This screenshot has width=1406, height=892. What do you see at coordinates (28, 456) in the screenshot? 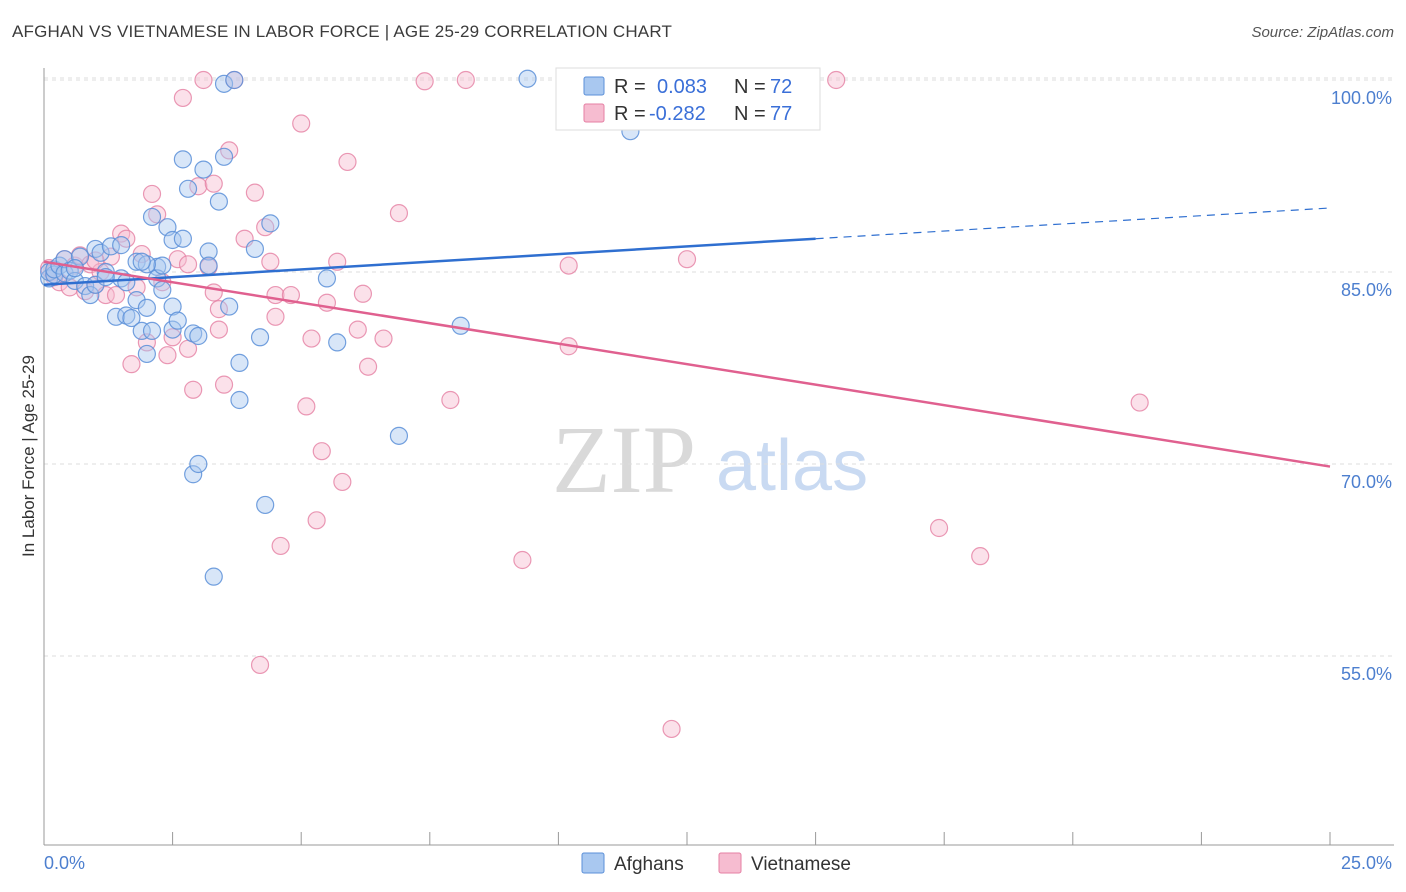
I see `y-axis-label: In Labor Force | Age 25-29` at bounding box center [28, 456].